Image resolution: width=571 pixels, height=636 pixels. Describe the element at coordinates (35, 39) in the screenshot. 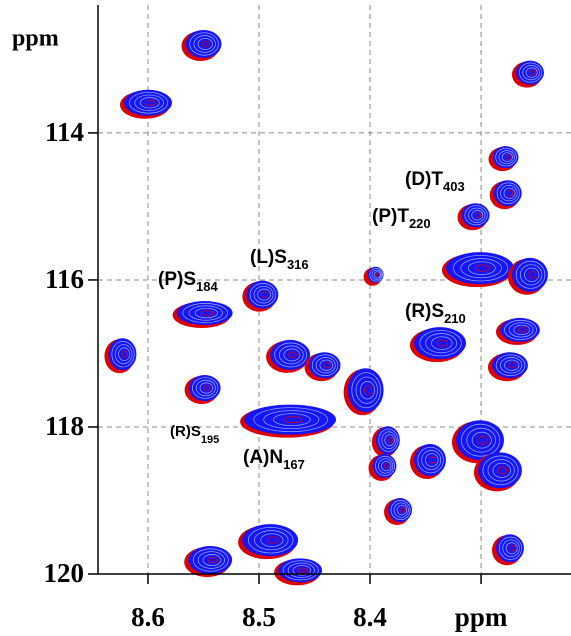

I see `y-axis-label: ppm` at that location.